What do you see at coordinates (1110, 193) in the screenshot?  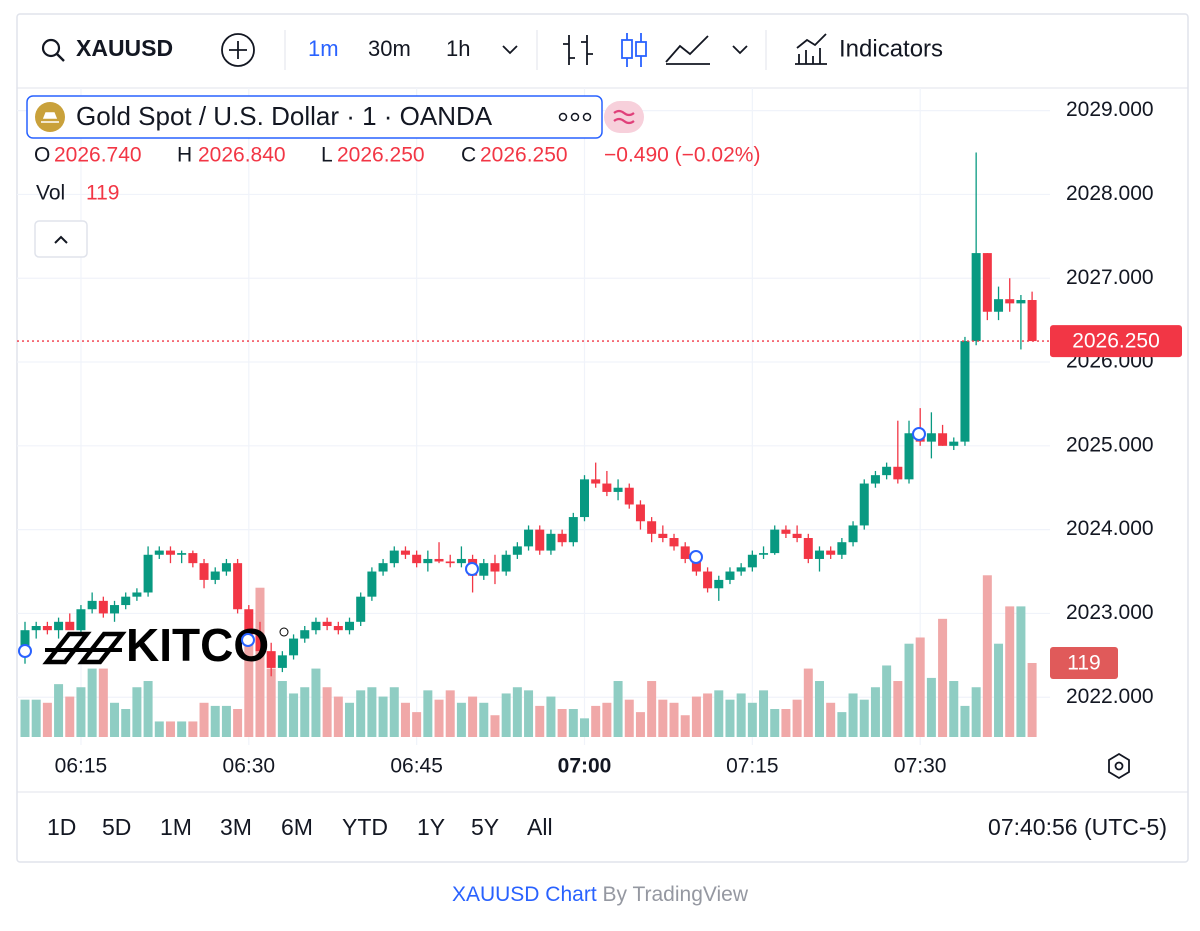 I see `y-tick-label: 2028.000` at bounding box center [1110, 193].